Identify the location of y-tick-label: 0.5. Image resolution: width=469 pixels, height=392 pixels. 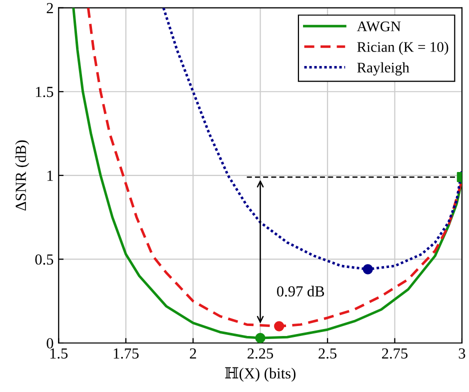
(44, 259).